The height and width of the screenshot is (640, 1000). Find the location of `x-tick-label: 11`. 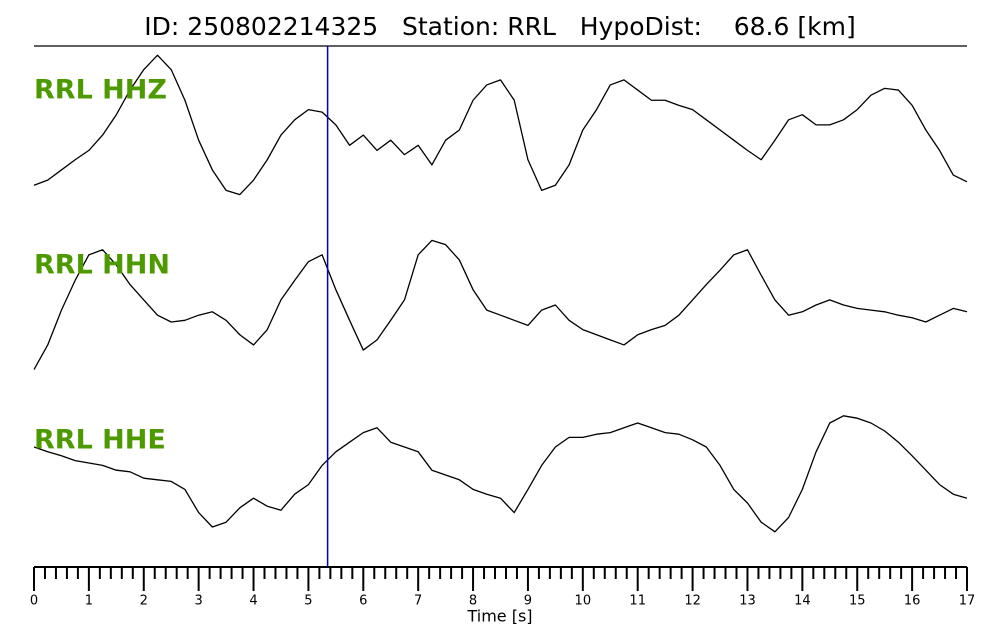

x-tick-label: 11 is located at coordinates (637, 601).